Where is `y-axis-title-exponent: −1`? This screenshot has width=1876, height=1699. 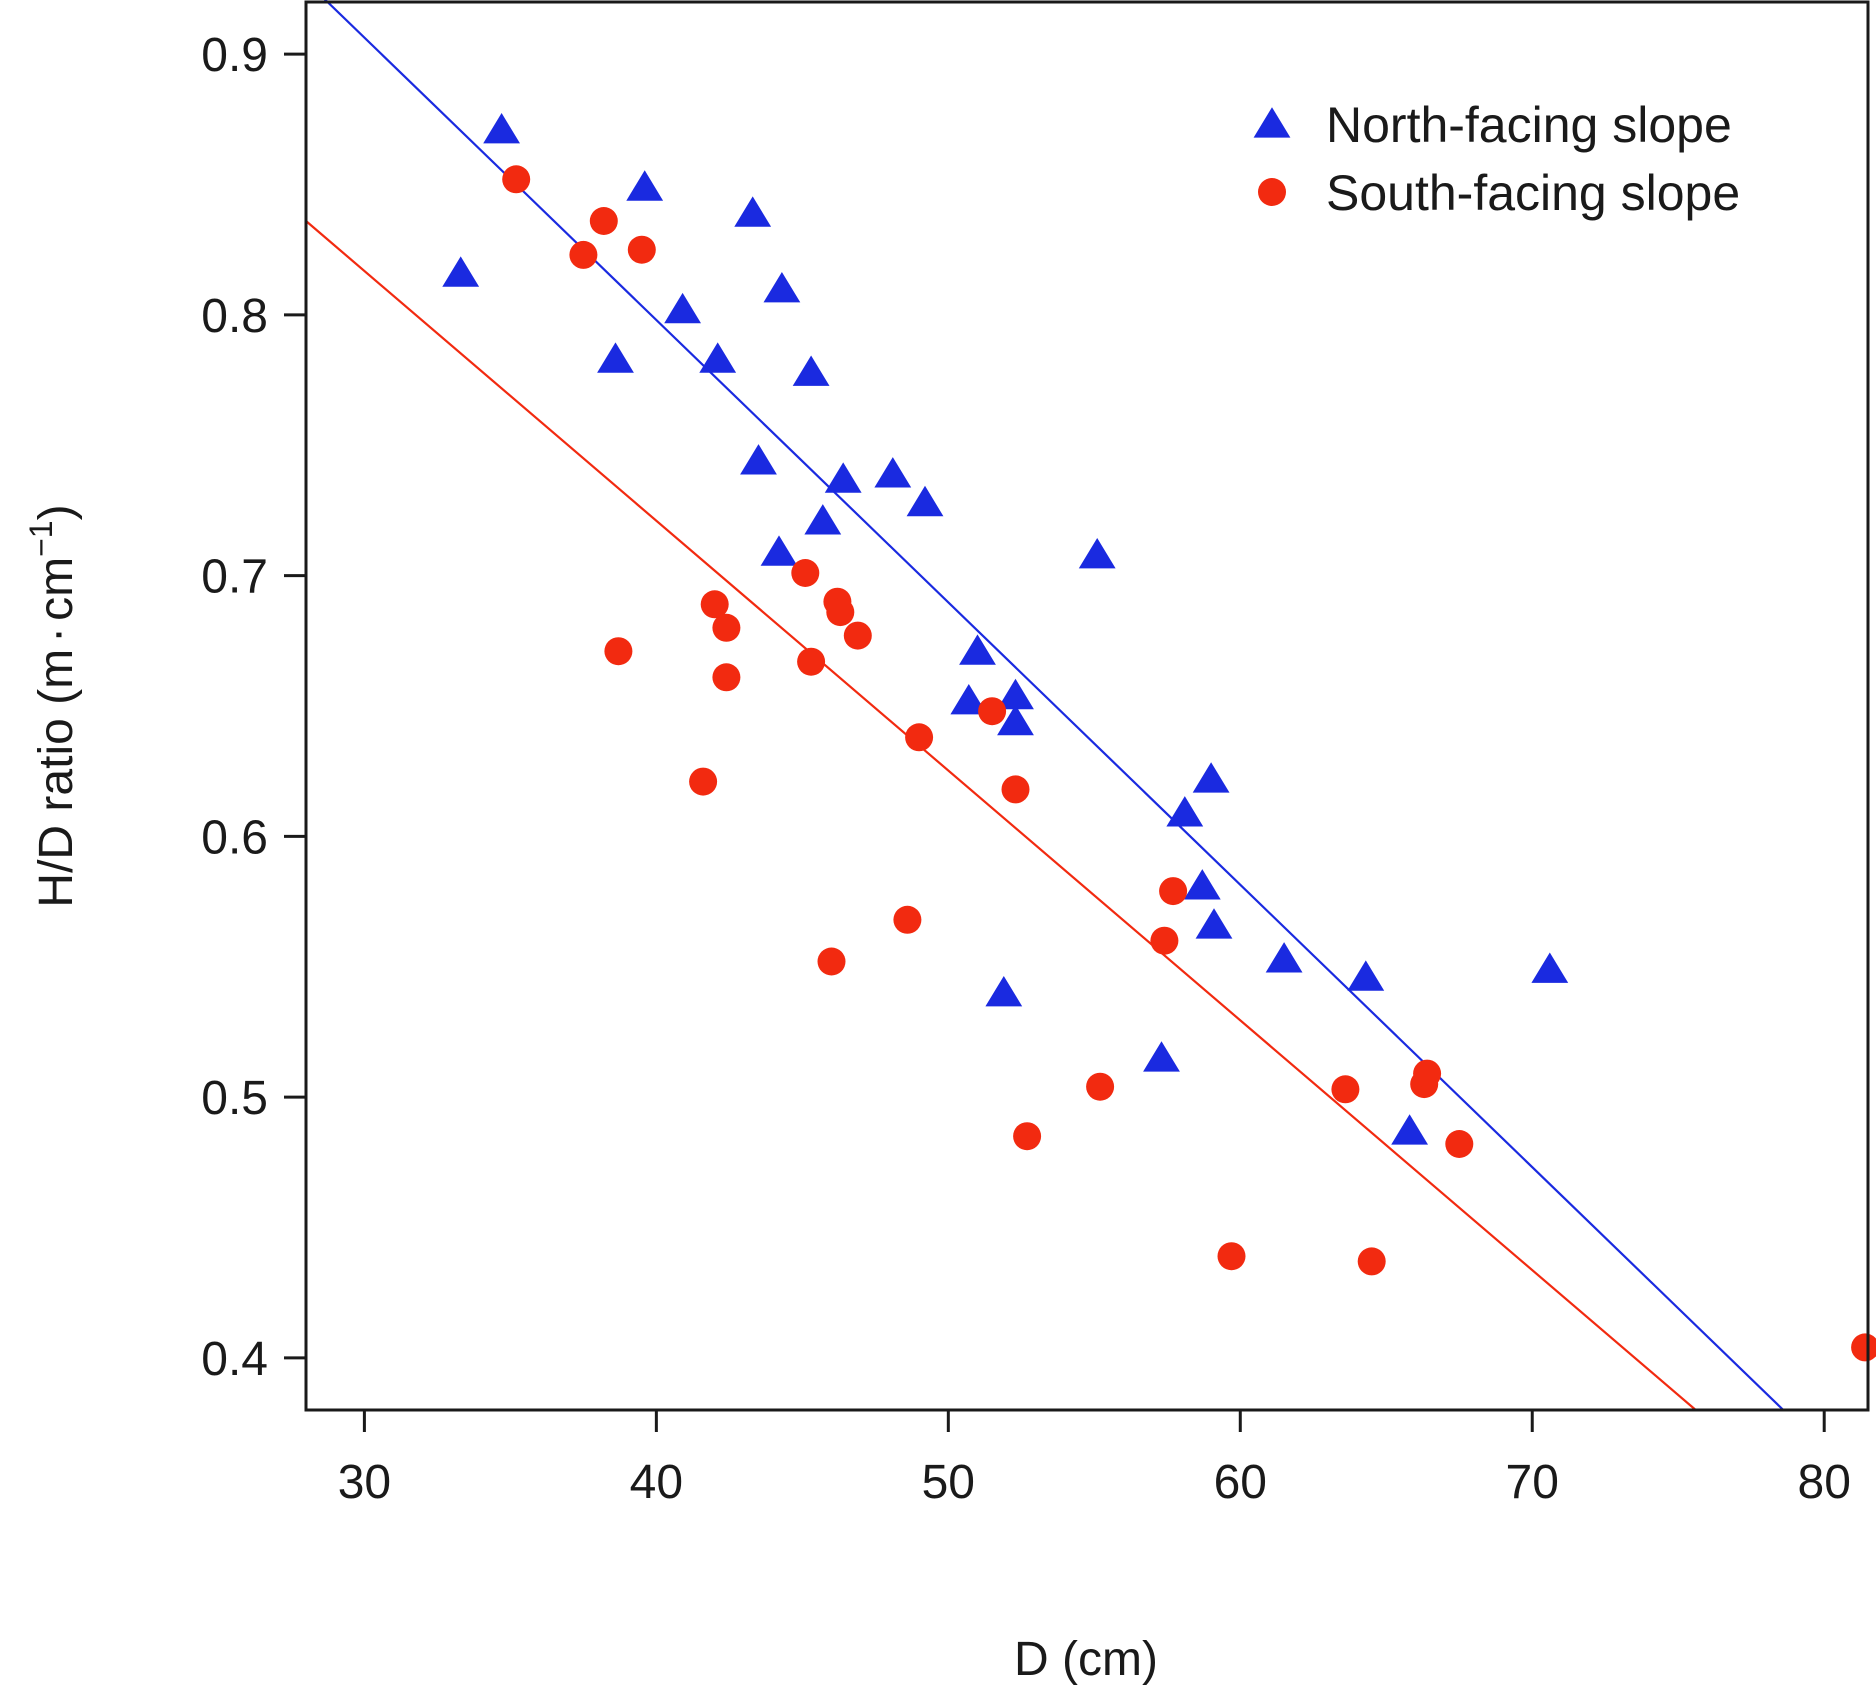 y-axis-title-exponent: −1 is located at coordinates (41, 538).